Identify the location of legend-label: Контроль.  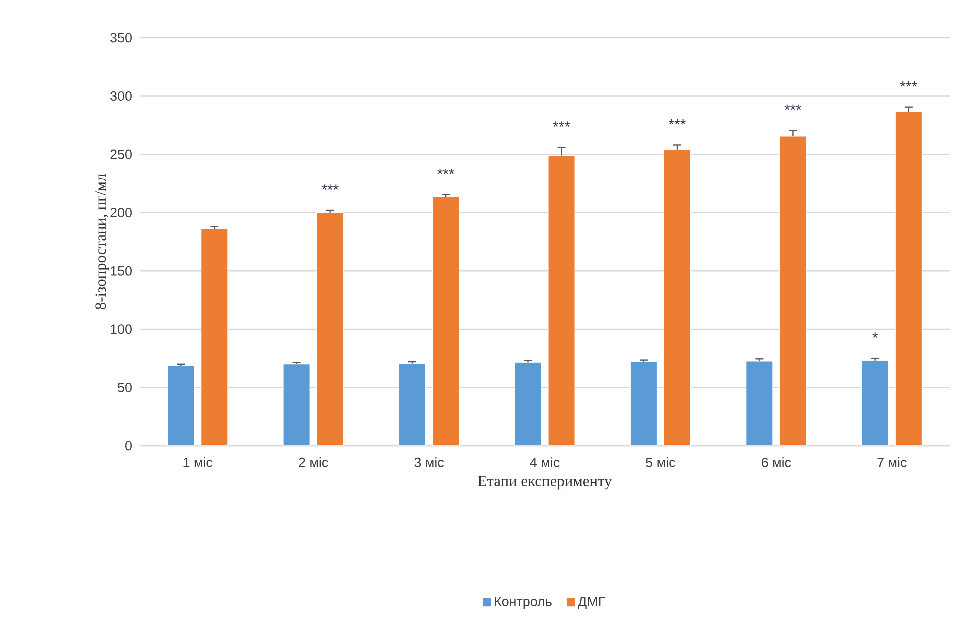
(523, 603).